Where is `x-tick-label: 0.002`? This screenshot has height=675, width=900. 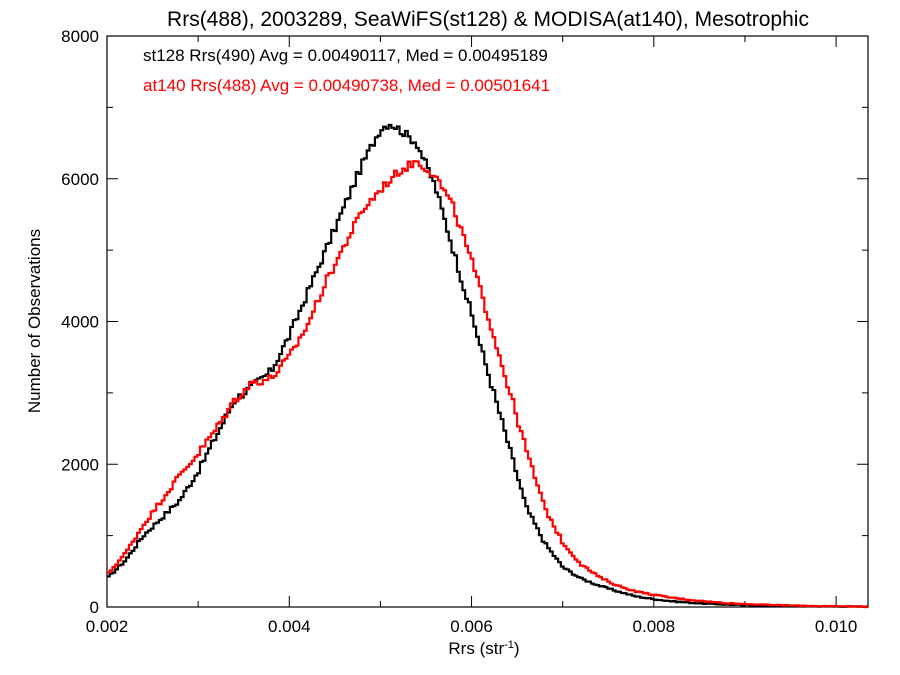
x-tick-label: 0.002 is located at coordinates (107, 626).